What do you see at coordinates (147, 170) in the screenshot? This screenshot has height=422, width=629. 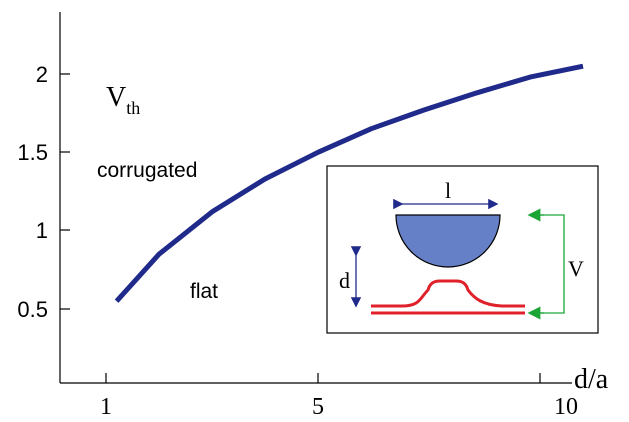 I see `region-label-corrugated: corrugated` at bounding box center [147, 170].